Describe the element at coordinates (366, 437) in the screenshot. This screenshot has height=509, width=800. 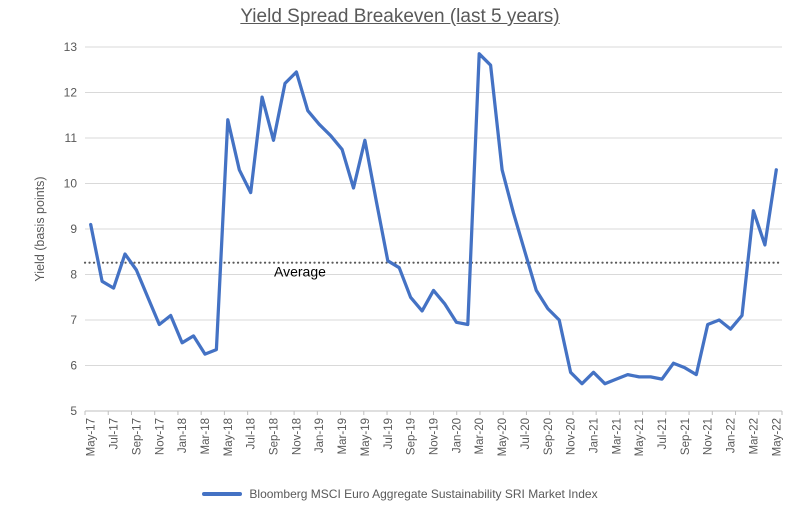
I see `x-tick-label: May-19` at that location.